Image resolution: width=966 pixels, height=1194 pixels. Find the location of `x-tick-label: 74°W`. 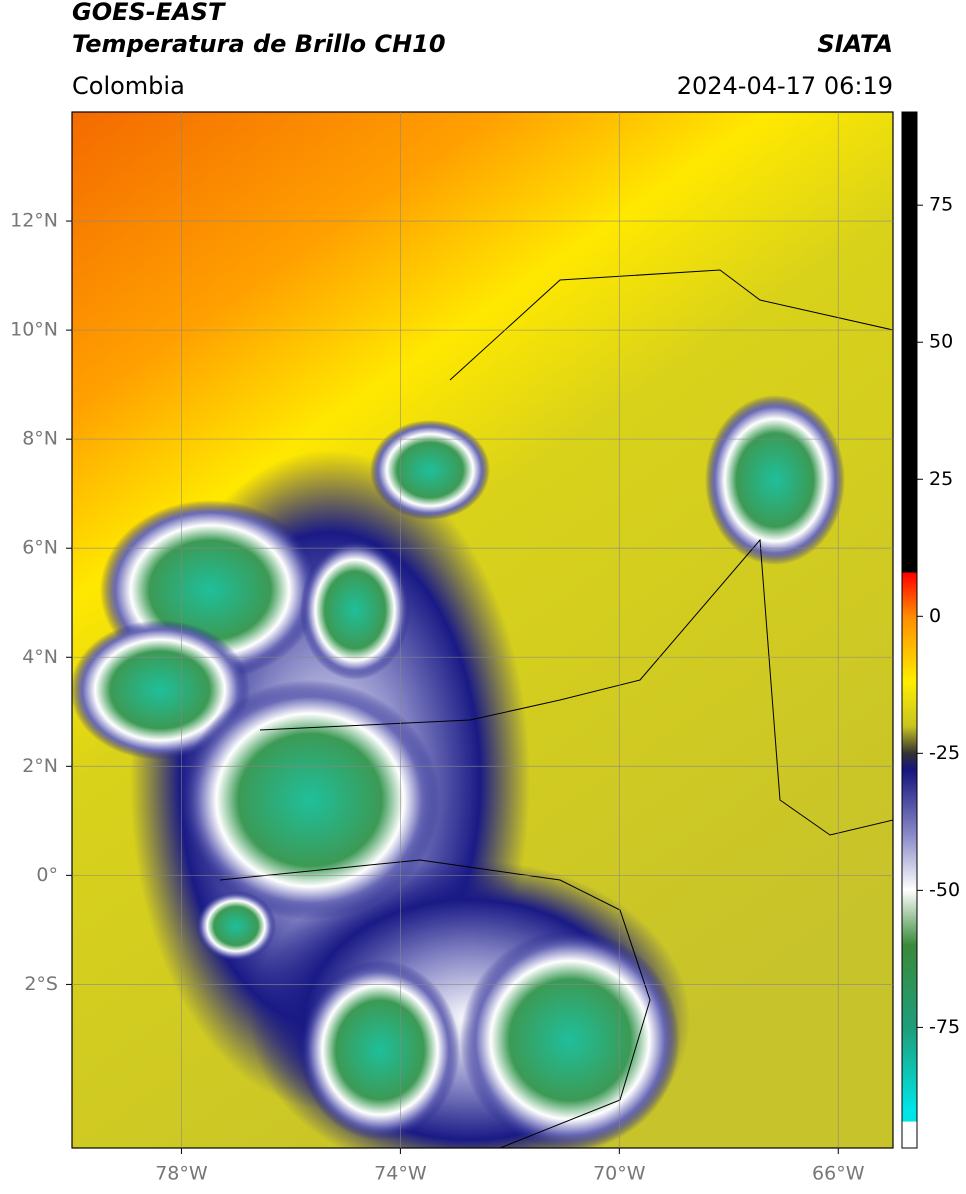

x-tick-label: 74°W is located at coordinates (400, 1174).